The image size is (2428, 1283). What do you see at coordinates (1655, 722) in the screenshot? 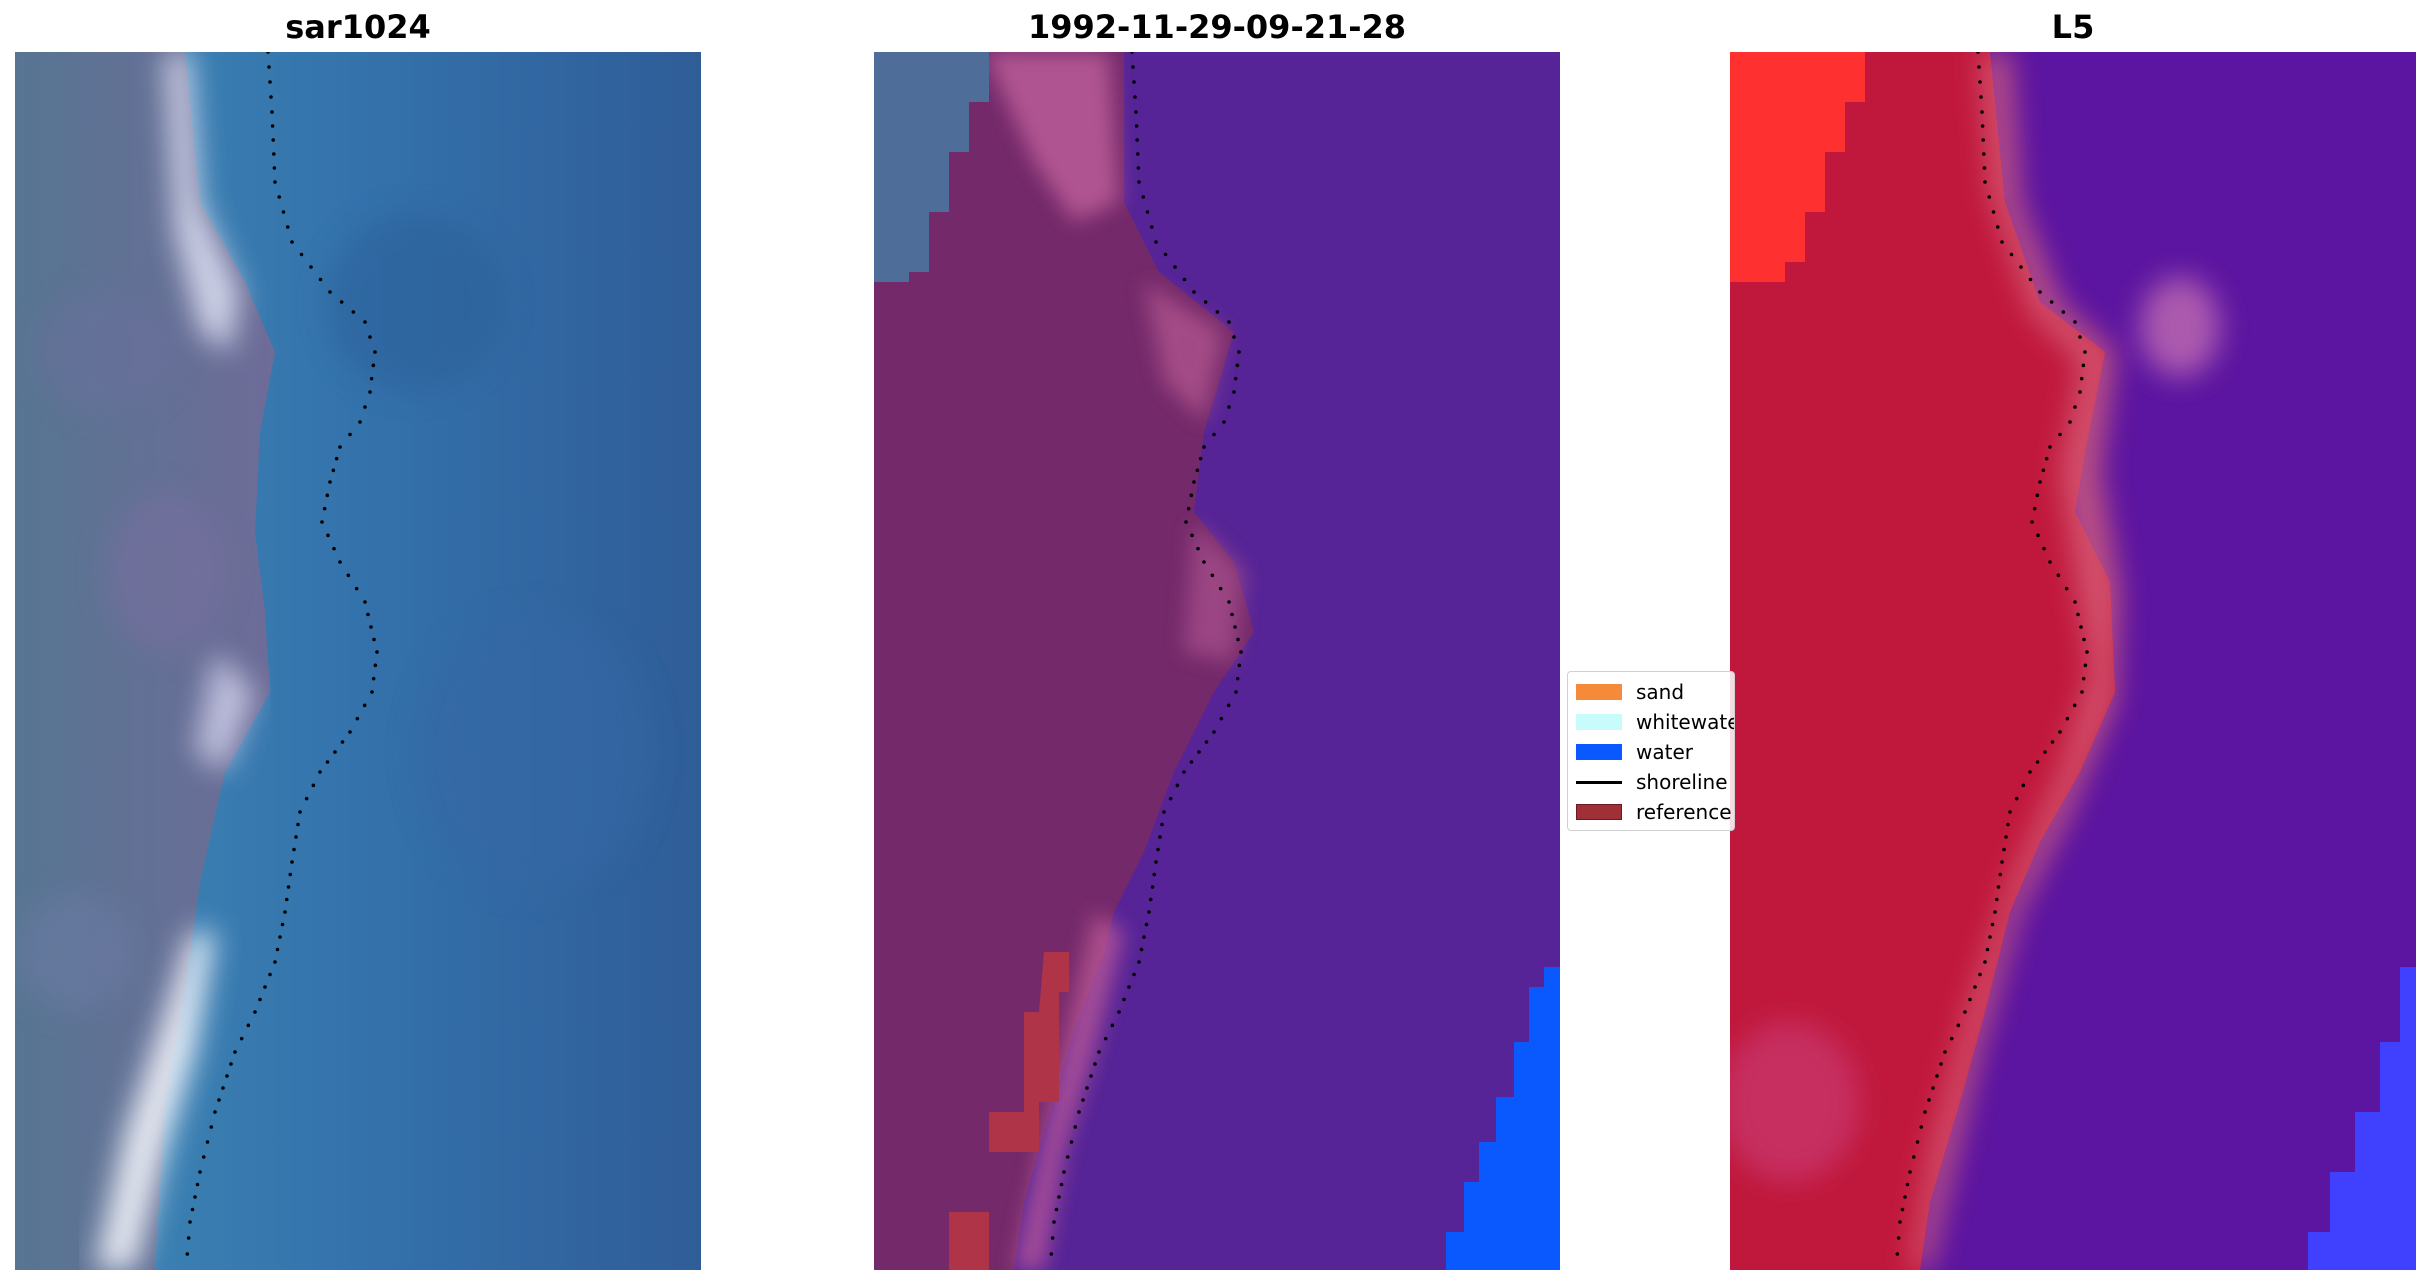
I see `legend-item-whitewater: whitewater` at bounding box center [1655, 722].